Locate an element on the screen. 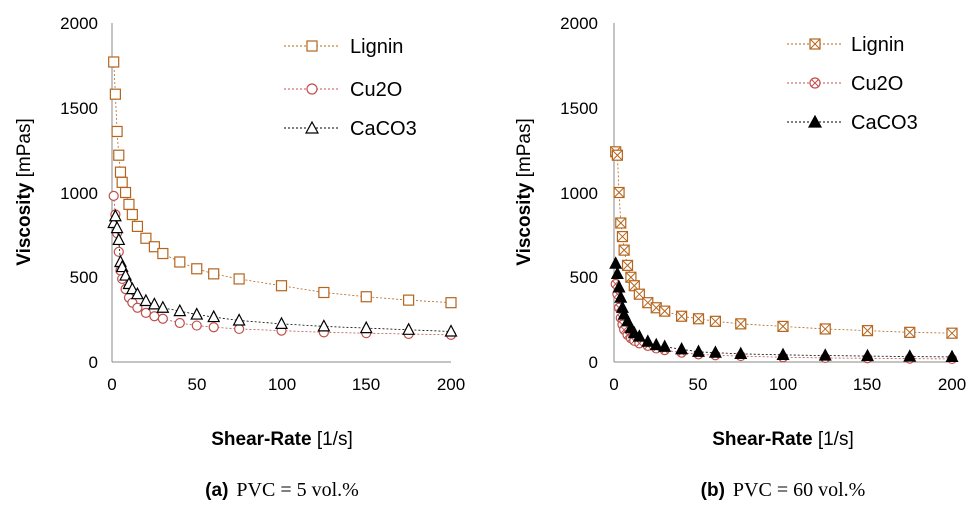 This screenshot has height=509, width=969. legend-marker-circle is located at coordinates (312, 89).